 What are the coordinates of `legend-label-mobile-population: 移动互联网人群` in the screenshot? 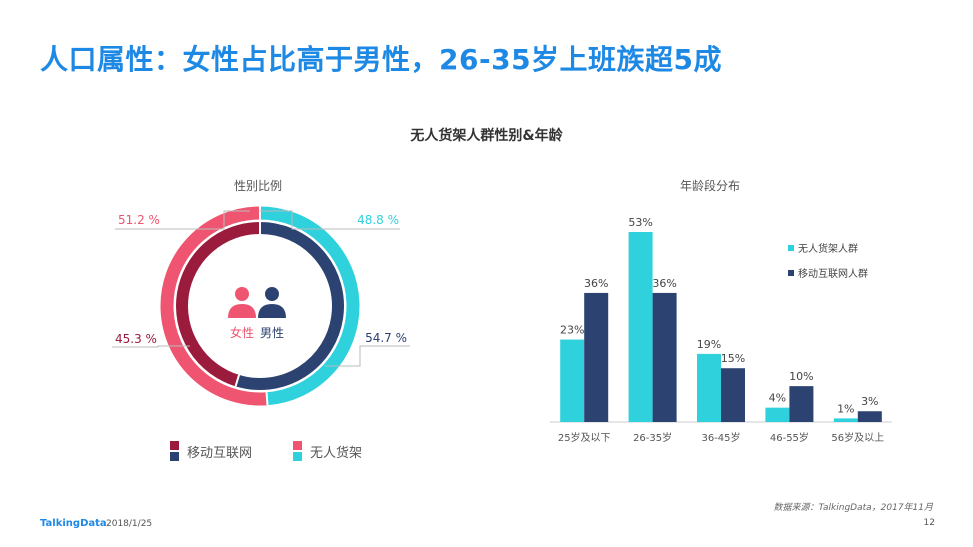 It's located at (833, 274).